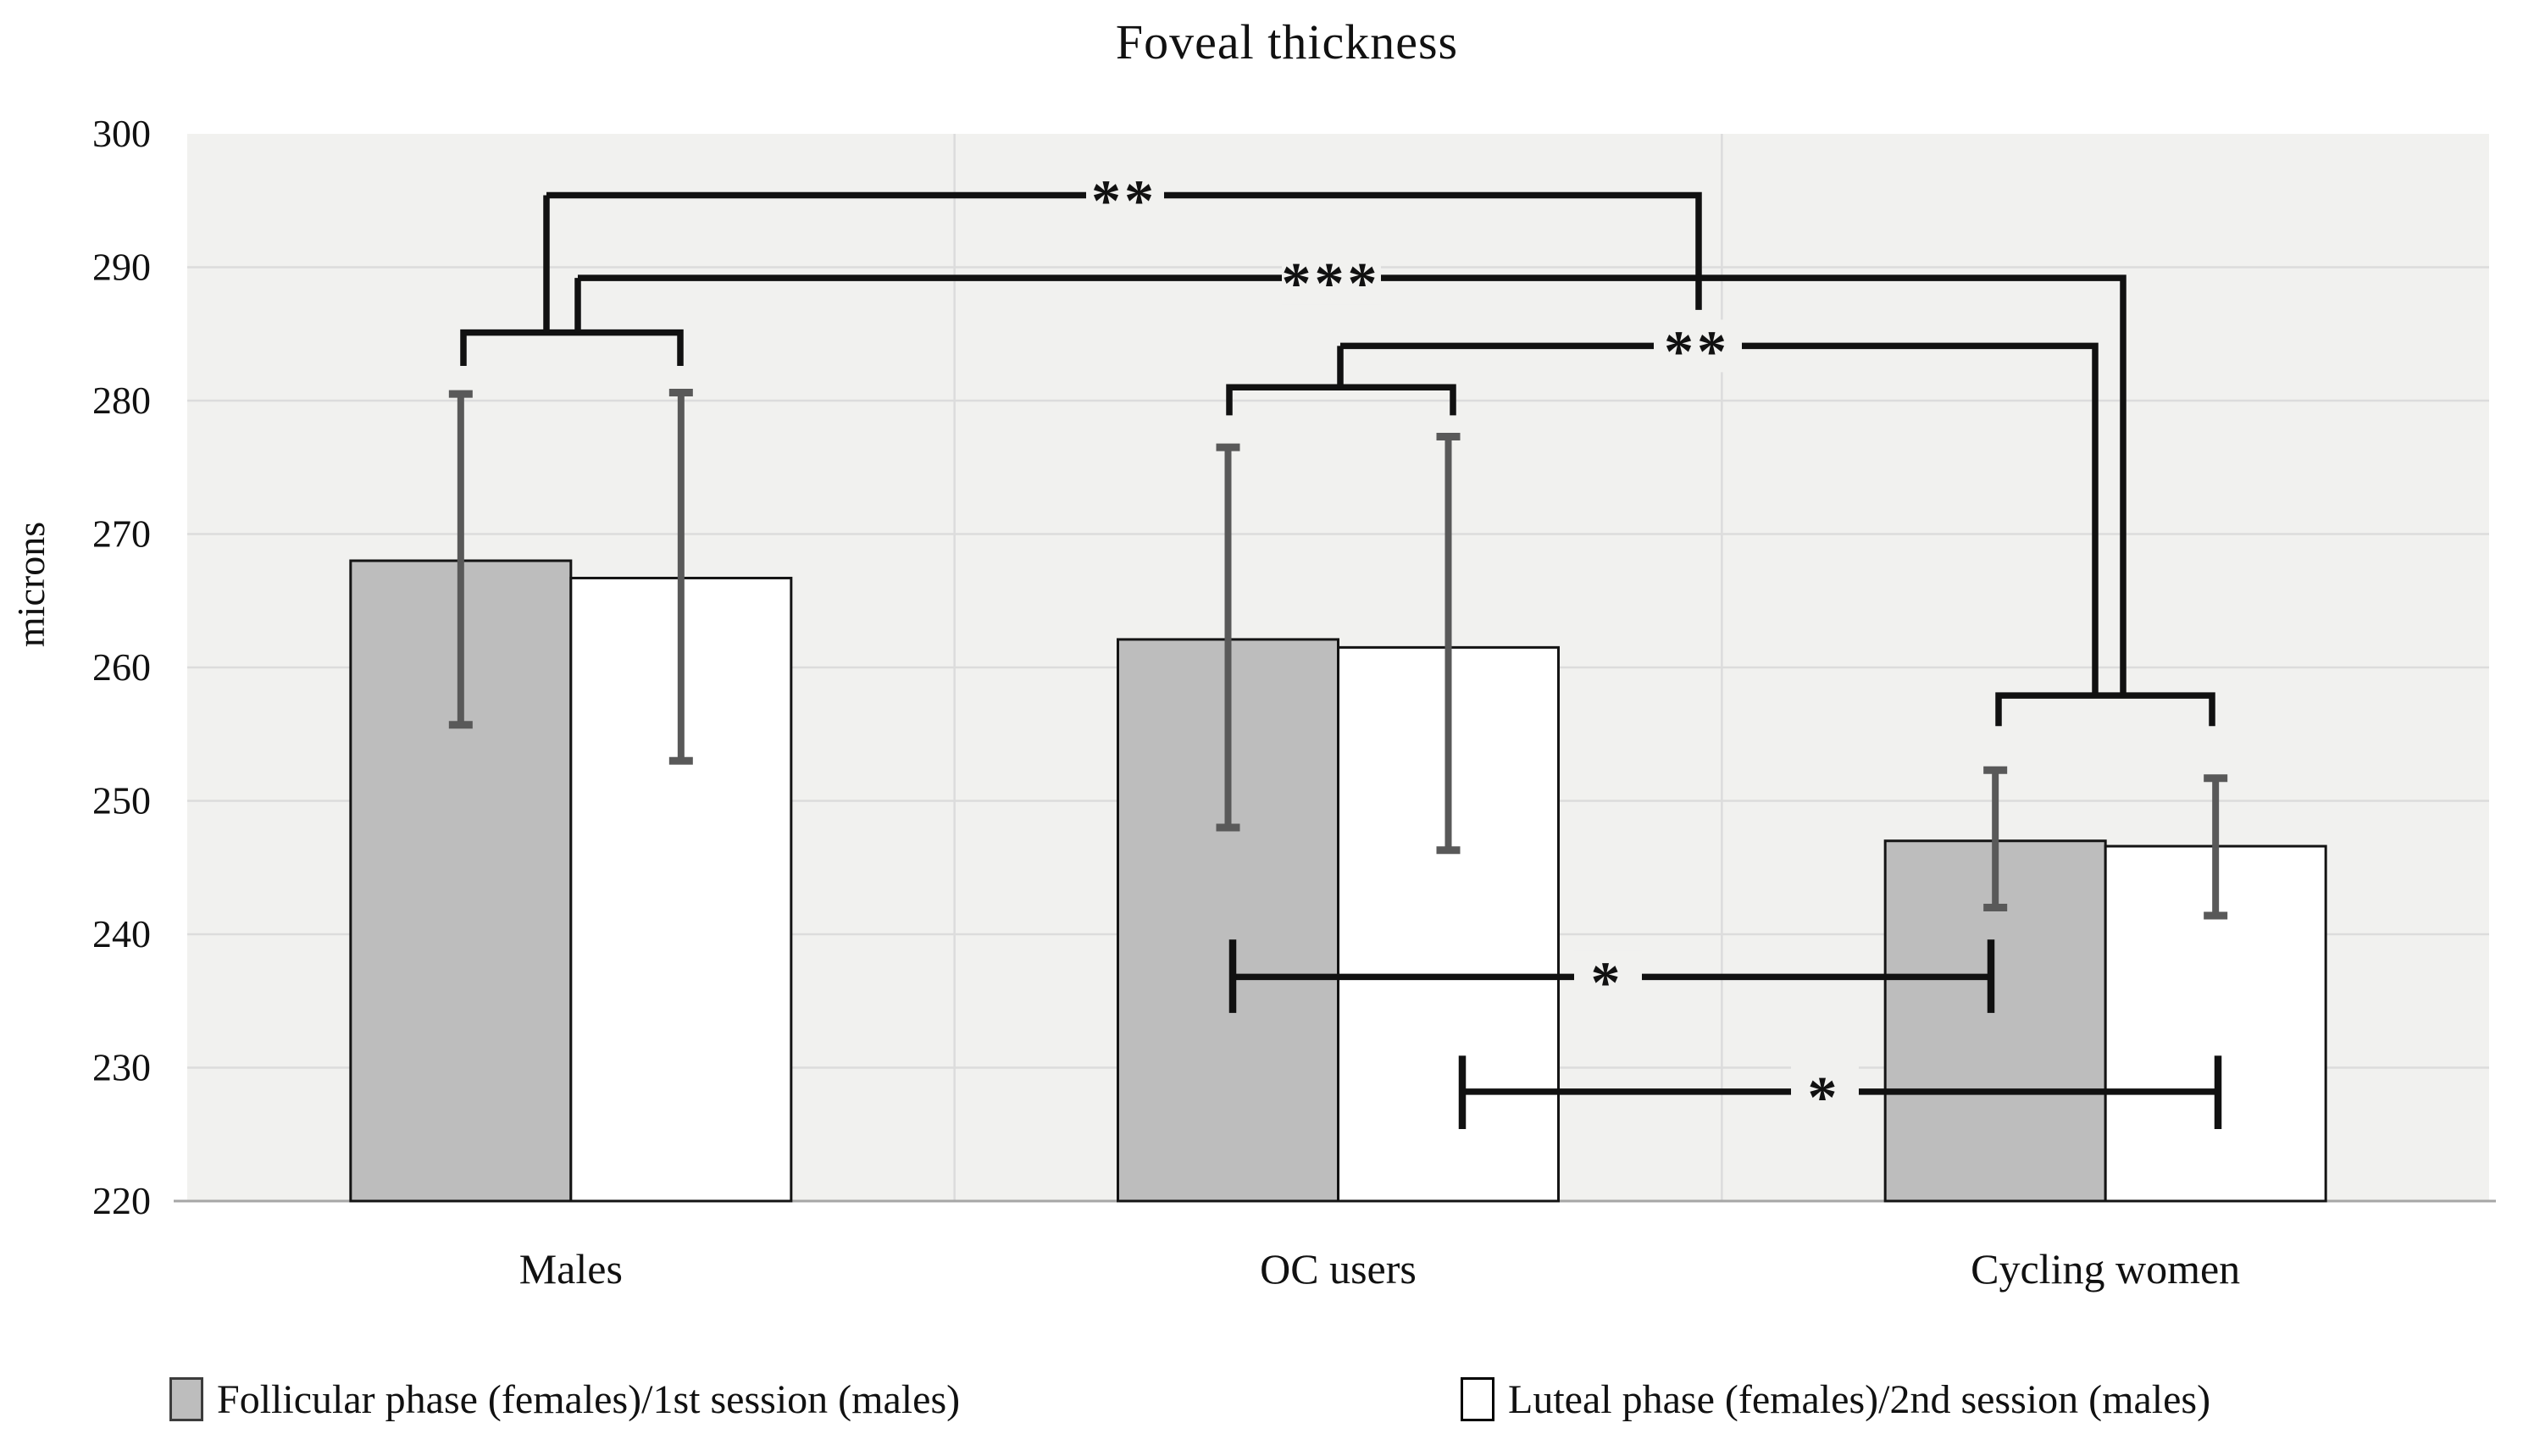 Image resolution: width=2523 pixels, height=1456 pixels. Describe the element at coordinates (2105, 1269) in the screenshot. I see `x-category-label-cycling-women: Cycling women` at that location.